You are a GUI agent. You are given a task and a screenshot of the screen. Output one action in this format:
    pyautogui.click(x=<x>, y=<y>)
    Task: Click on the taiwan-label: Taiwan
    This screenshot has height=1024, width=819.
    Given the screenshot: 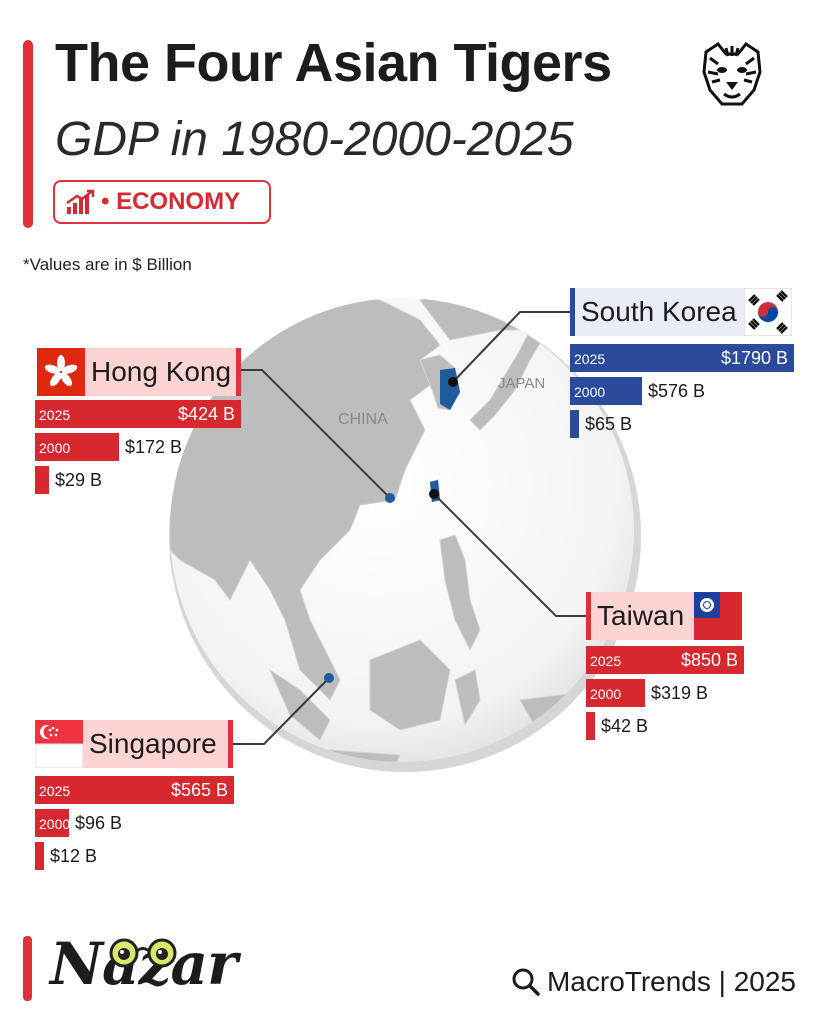 What is the action you would take?
    pyautogui.click(x=640, y=616)
    